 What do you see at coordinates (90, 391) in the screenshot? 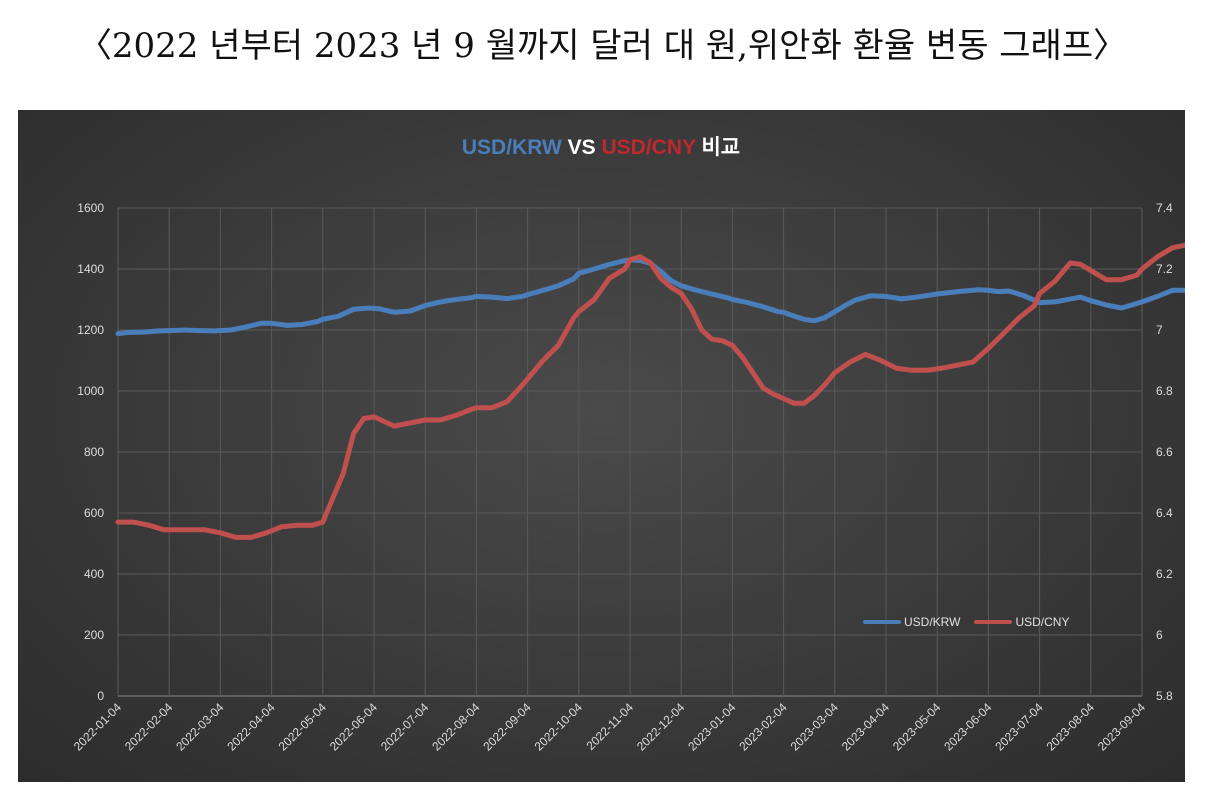
I see `y-left-tick-label: 1000` at bounding box center [90, 391].